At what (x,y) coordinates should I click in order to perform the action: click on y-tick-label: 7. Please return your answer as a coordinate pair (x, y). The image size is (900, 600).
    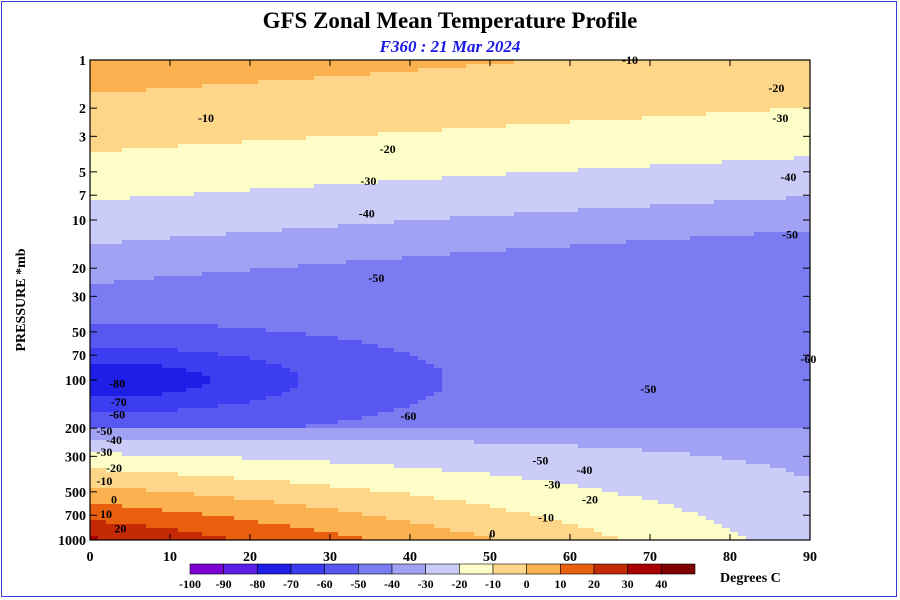
    Looking at the image, I should click on (82, 196).